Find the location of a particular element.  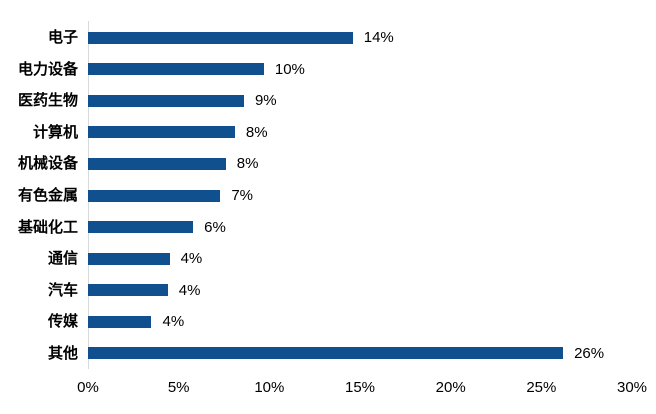

bar-row: 电子 14% is located at coordinates (328, 38).